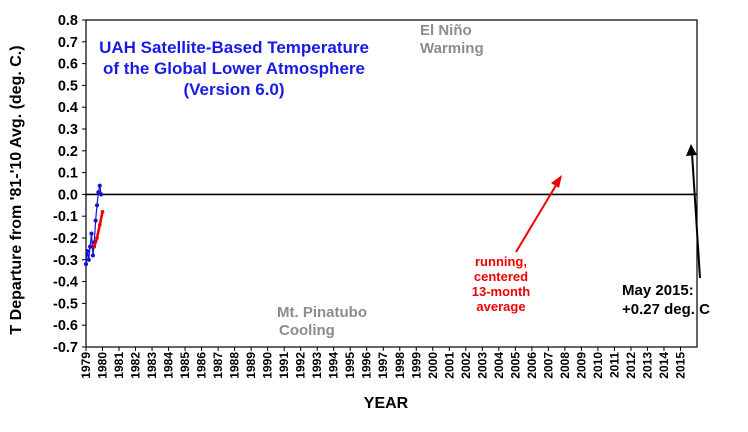  I want to click on x-tick-label: 1987, so click(218, 365).